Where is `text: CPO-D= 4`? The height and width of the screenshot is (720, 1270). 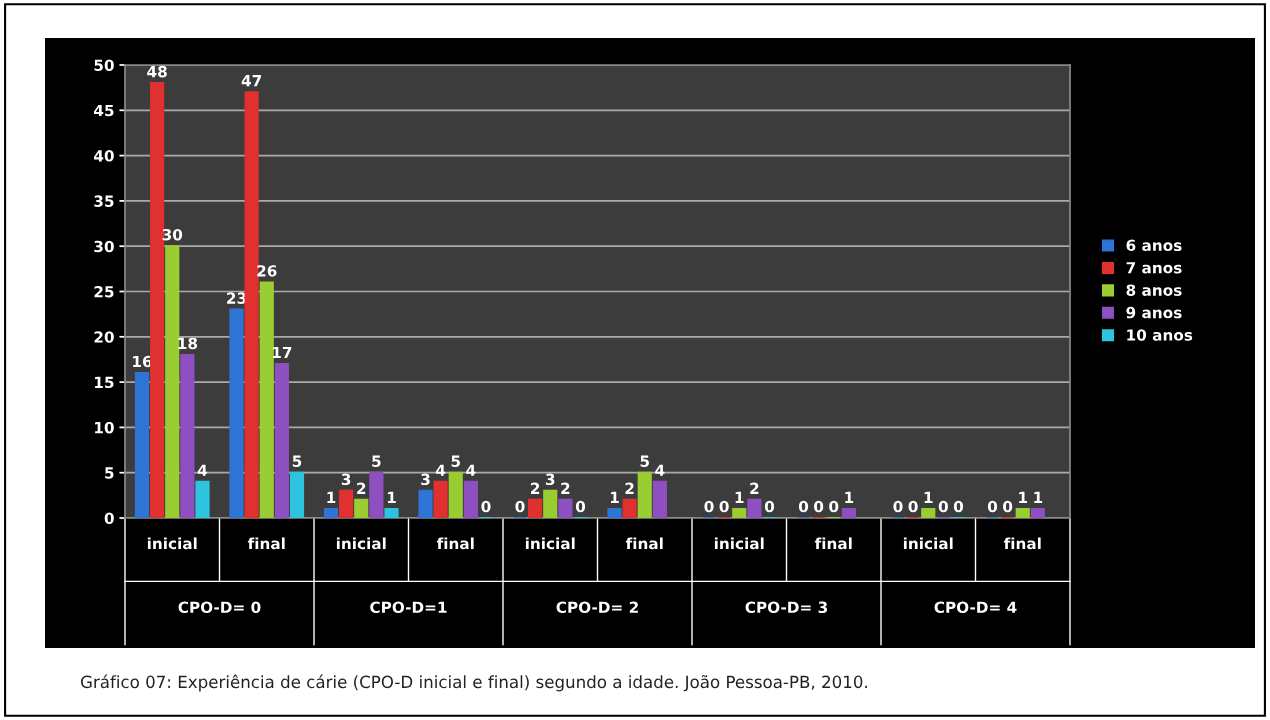 text: CPO-D= 4 is located at coordinates (975, 607).